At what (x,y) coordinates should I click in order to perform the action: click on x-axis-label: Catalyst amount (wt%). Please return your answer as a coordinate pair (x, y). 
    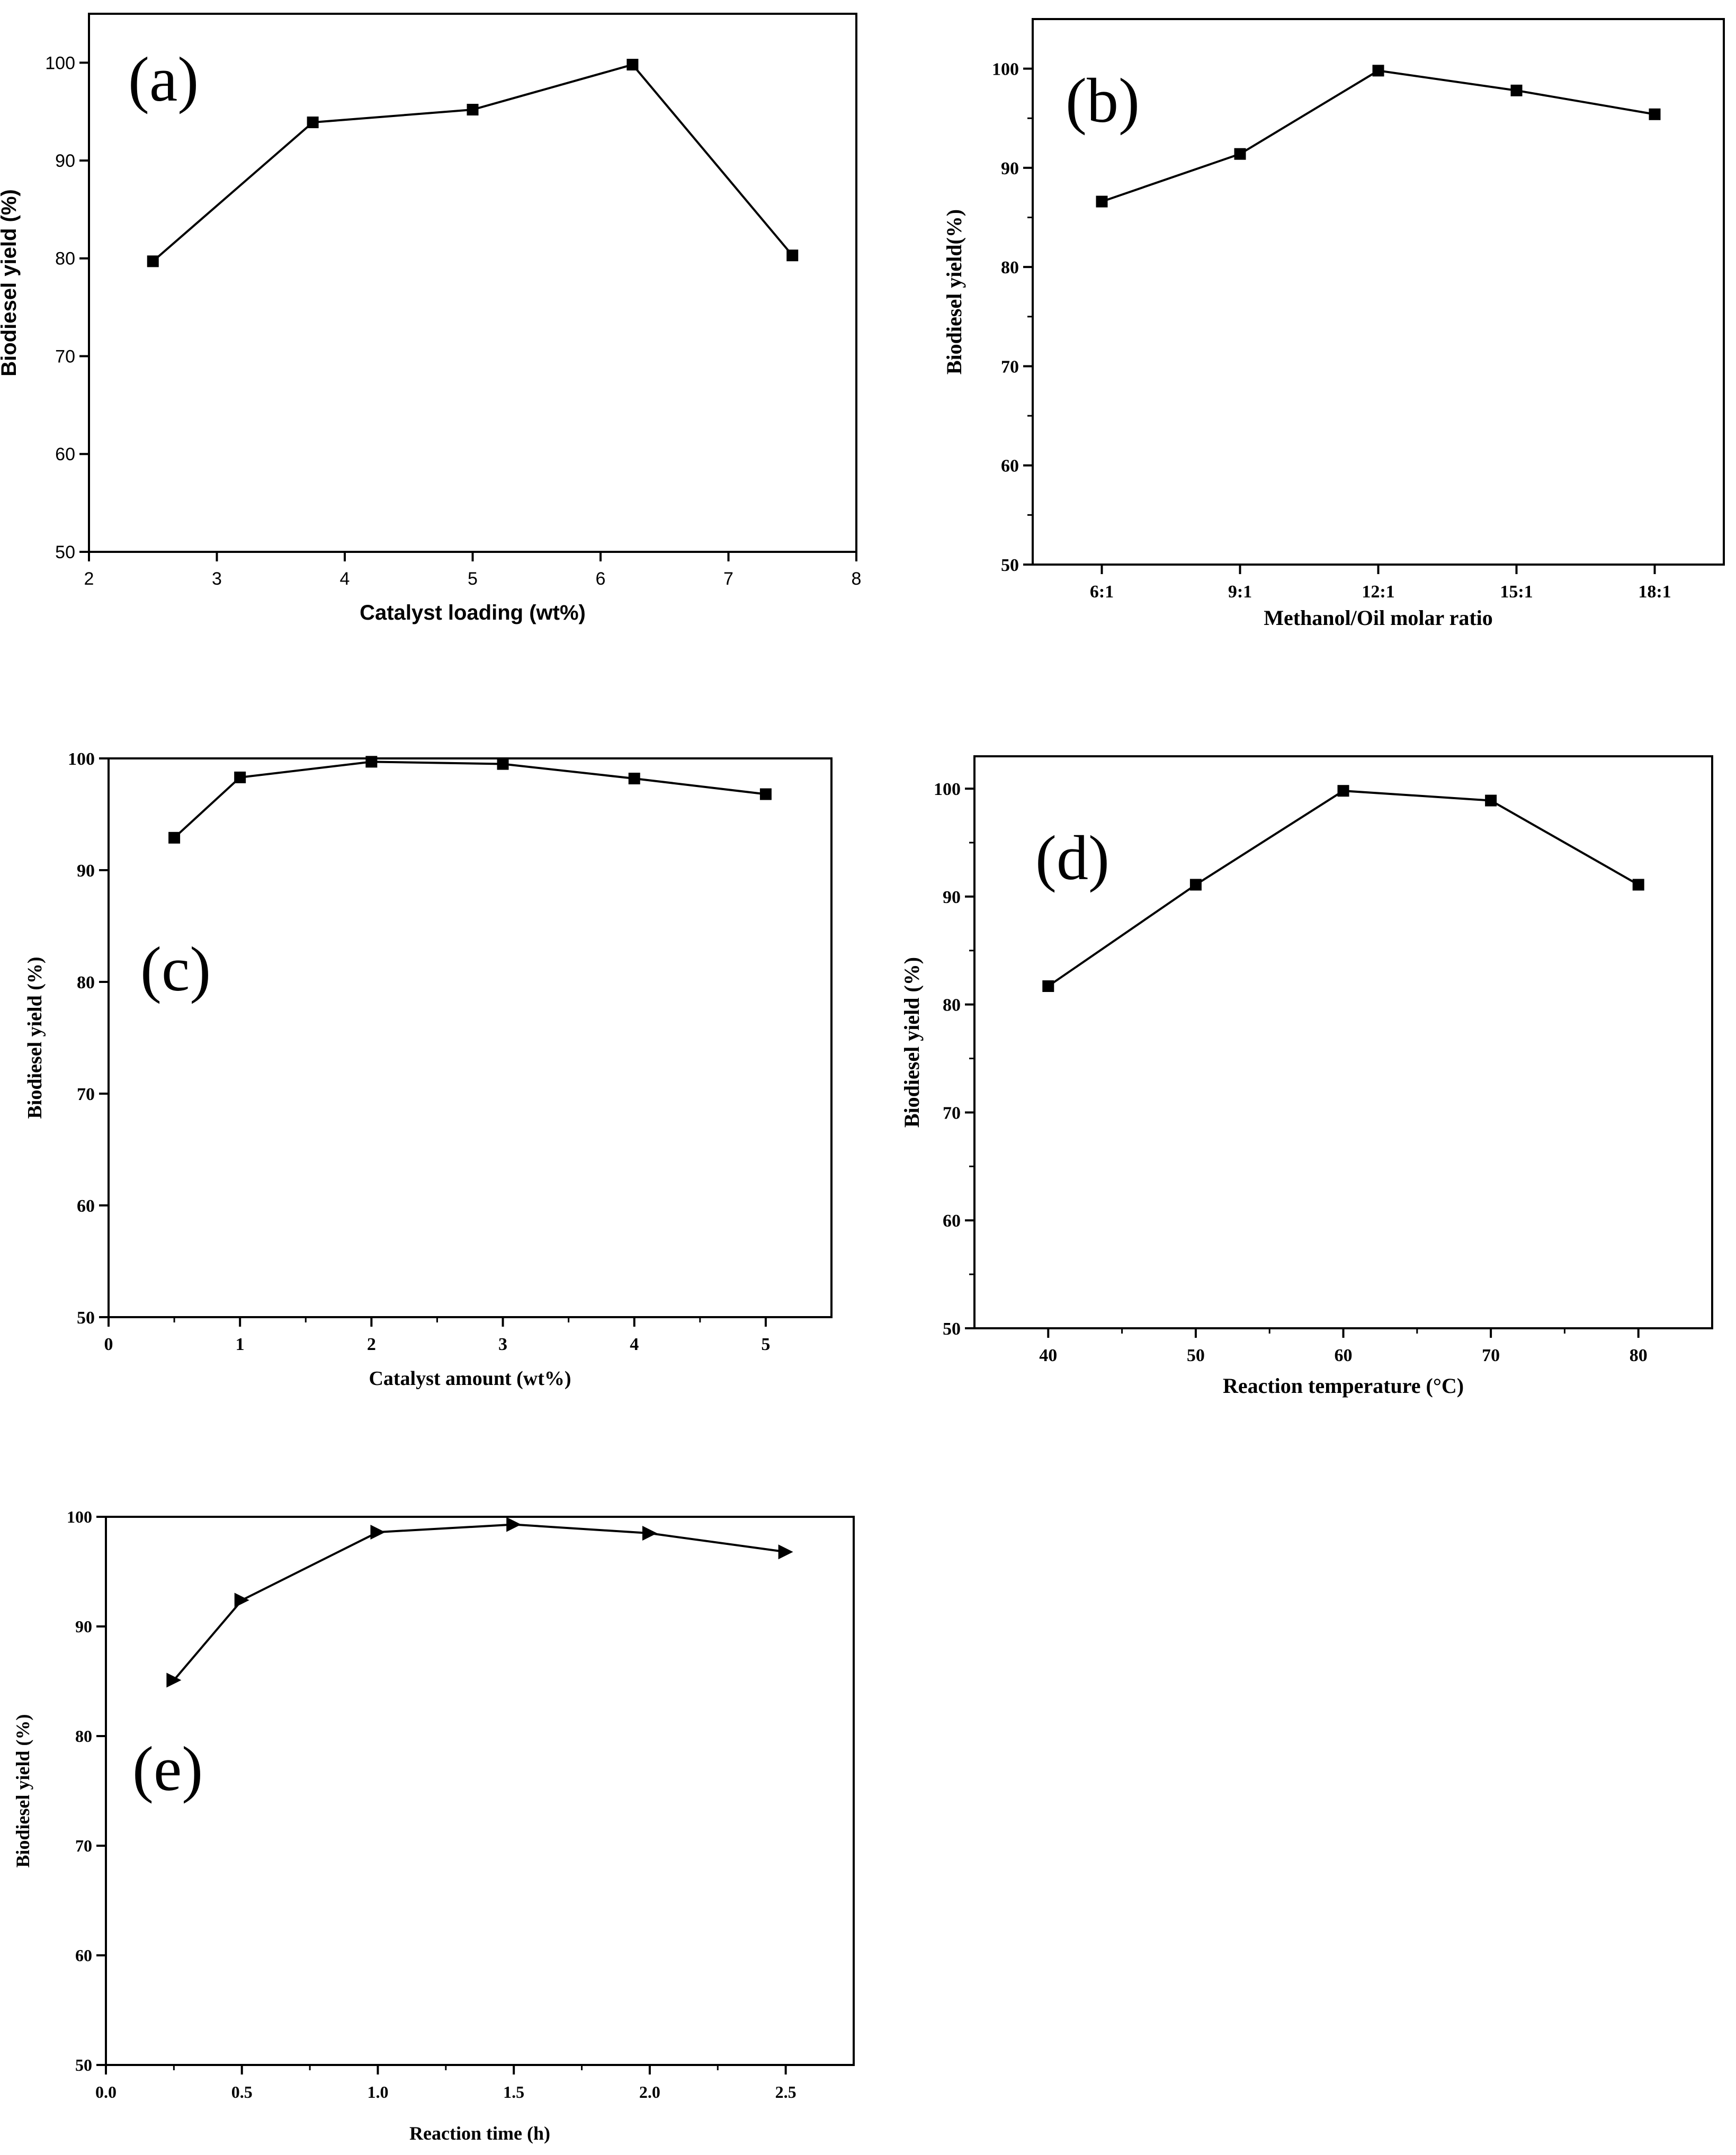
    Looking at the image, I should click on (470, 1379).